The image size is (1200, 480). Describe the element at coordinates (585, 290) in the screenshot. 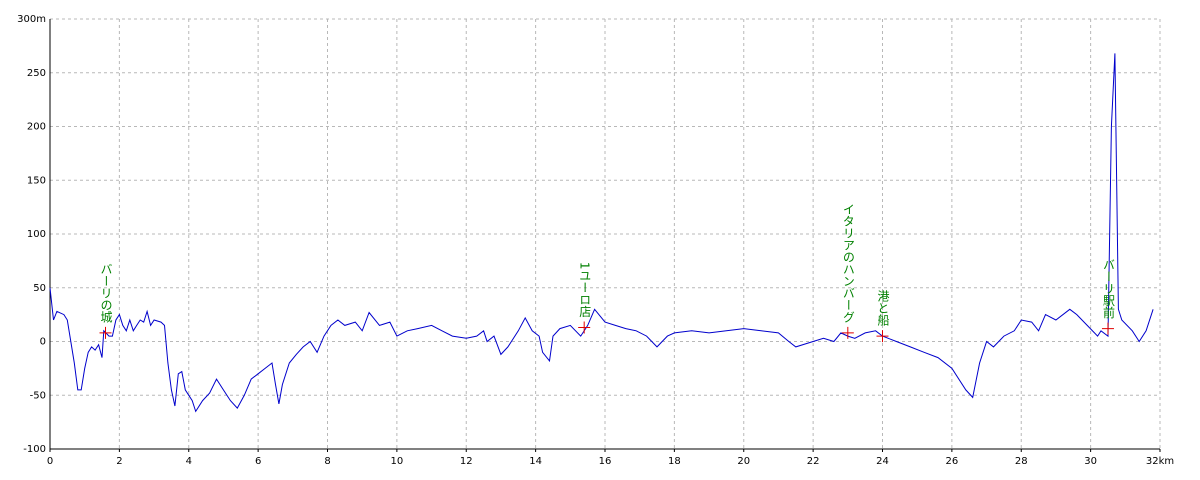

I see `marker-label: 1ユーロ店` at that location.